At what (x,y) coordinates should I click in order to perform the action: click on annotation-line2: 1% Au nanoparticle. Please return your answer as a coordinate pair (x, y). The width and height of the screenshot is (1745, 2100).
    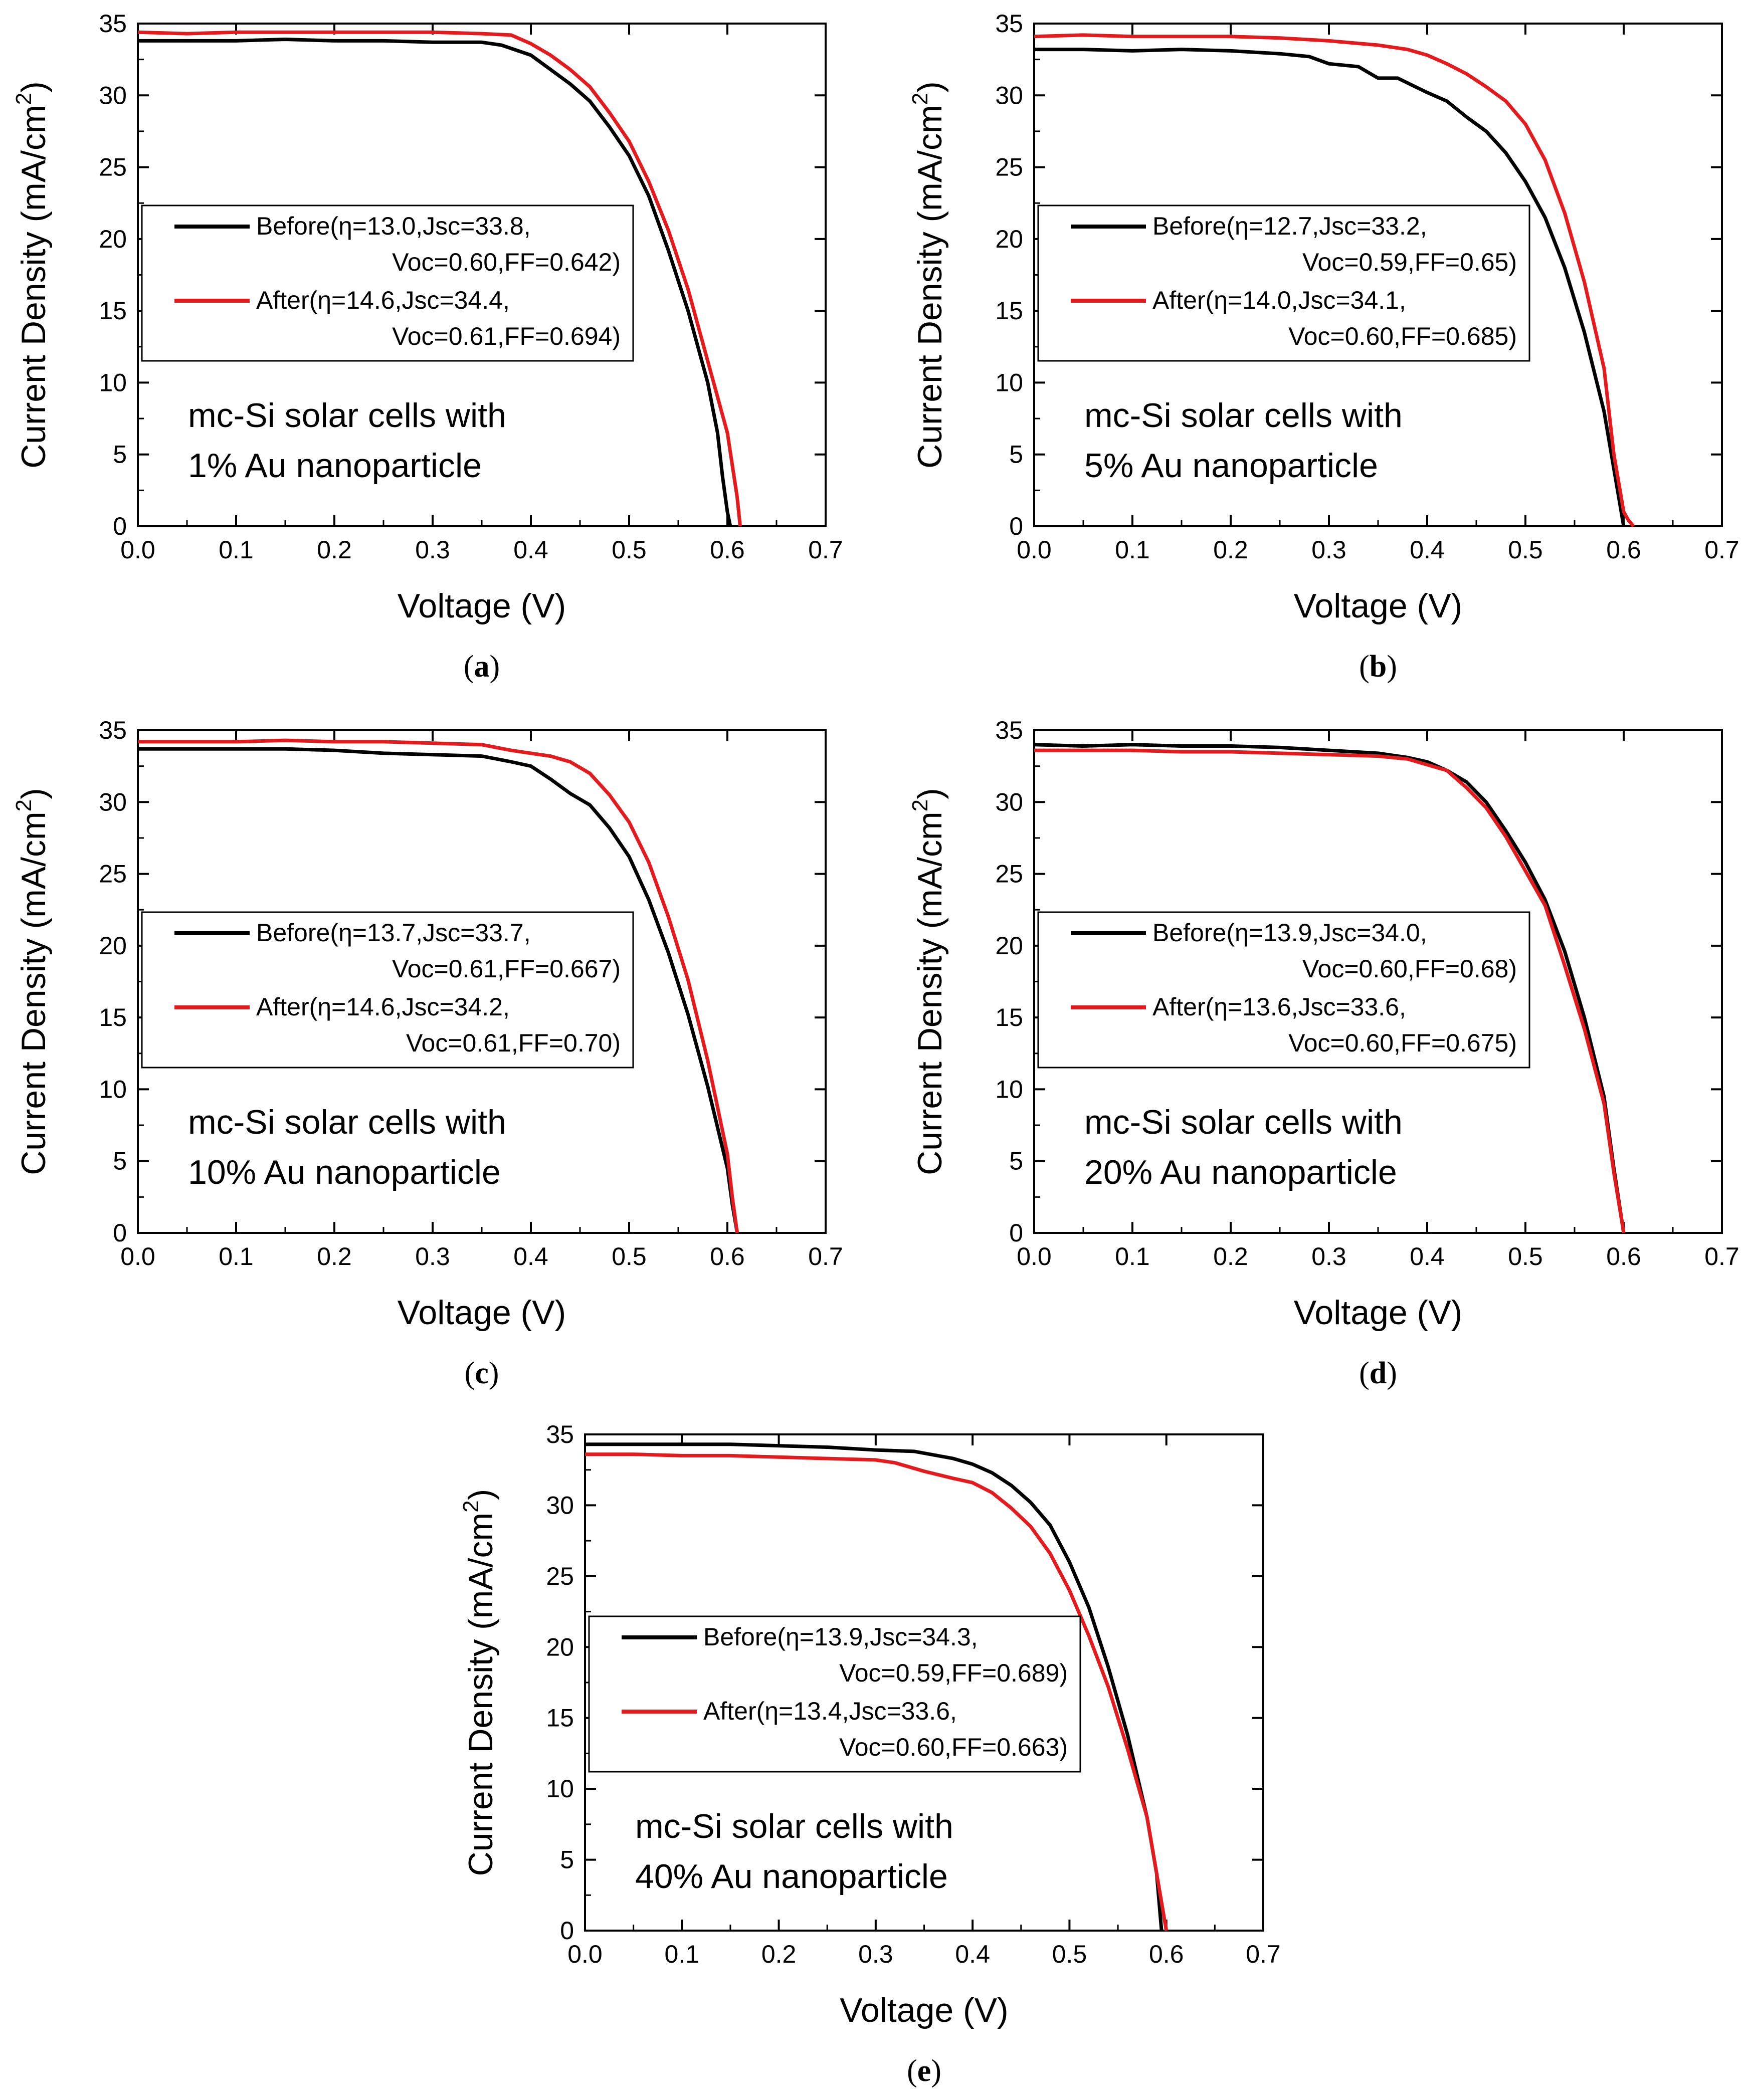
    Looking at the image, I should click on (335, 466).